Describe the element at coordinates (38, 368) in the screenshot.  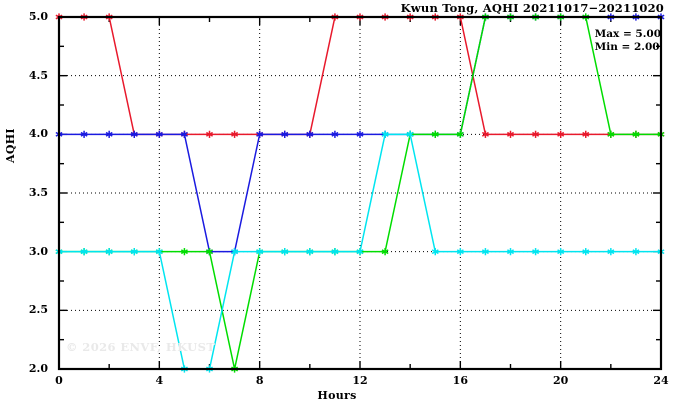
I see `y-tick-label: 2.0` at that location.